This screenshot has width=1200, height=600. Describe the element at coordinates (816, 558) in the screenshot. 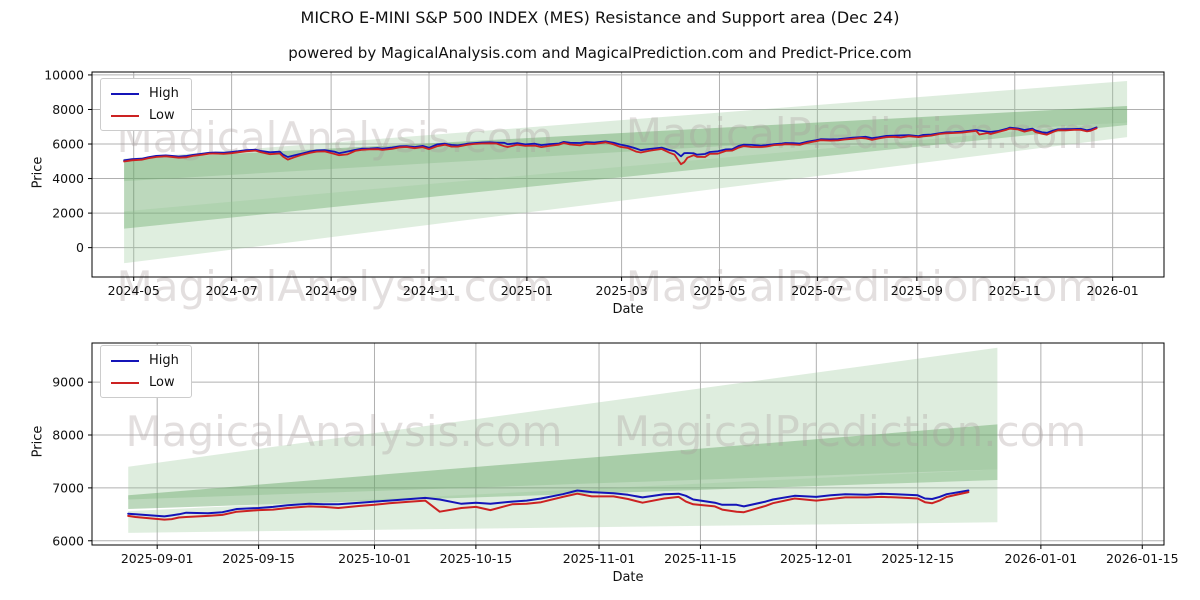

I see `x-tick-label: 2025-12-01` at that location.